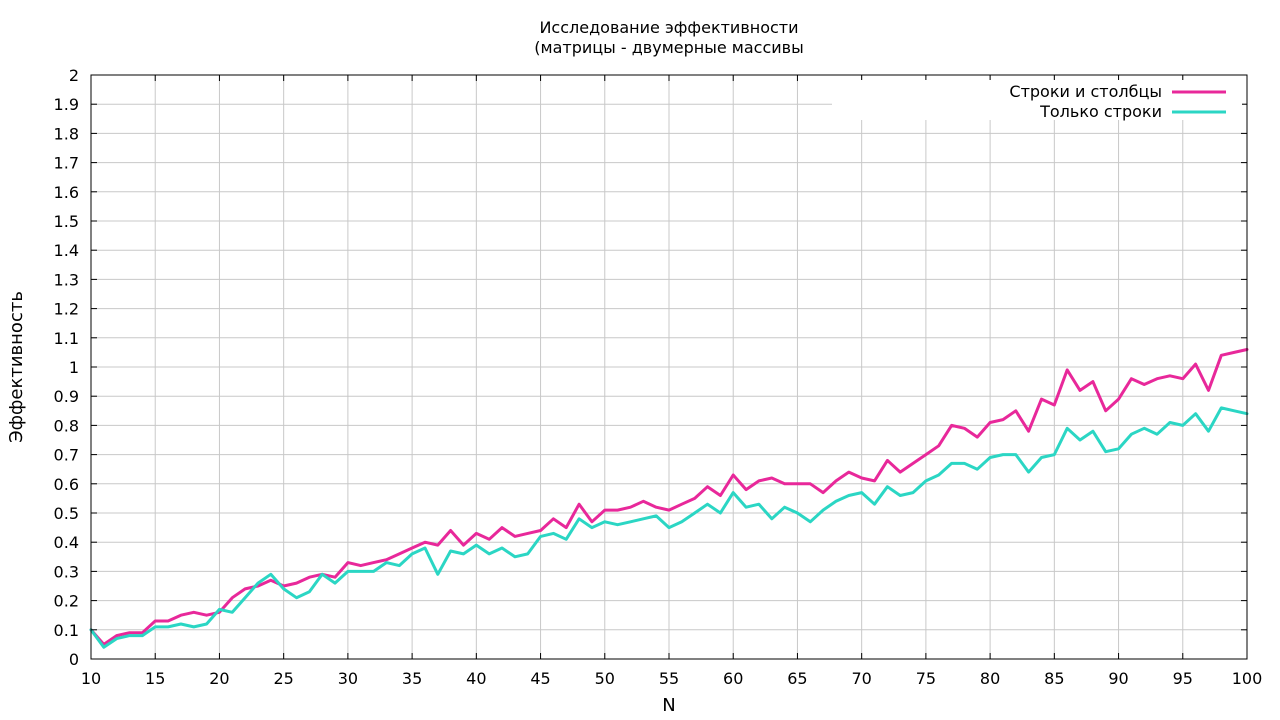  What do you see at coordinates (66, 309) in the screenshot?
I see `y-tick-label: 1.2` at bounding box center [66, 309].